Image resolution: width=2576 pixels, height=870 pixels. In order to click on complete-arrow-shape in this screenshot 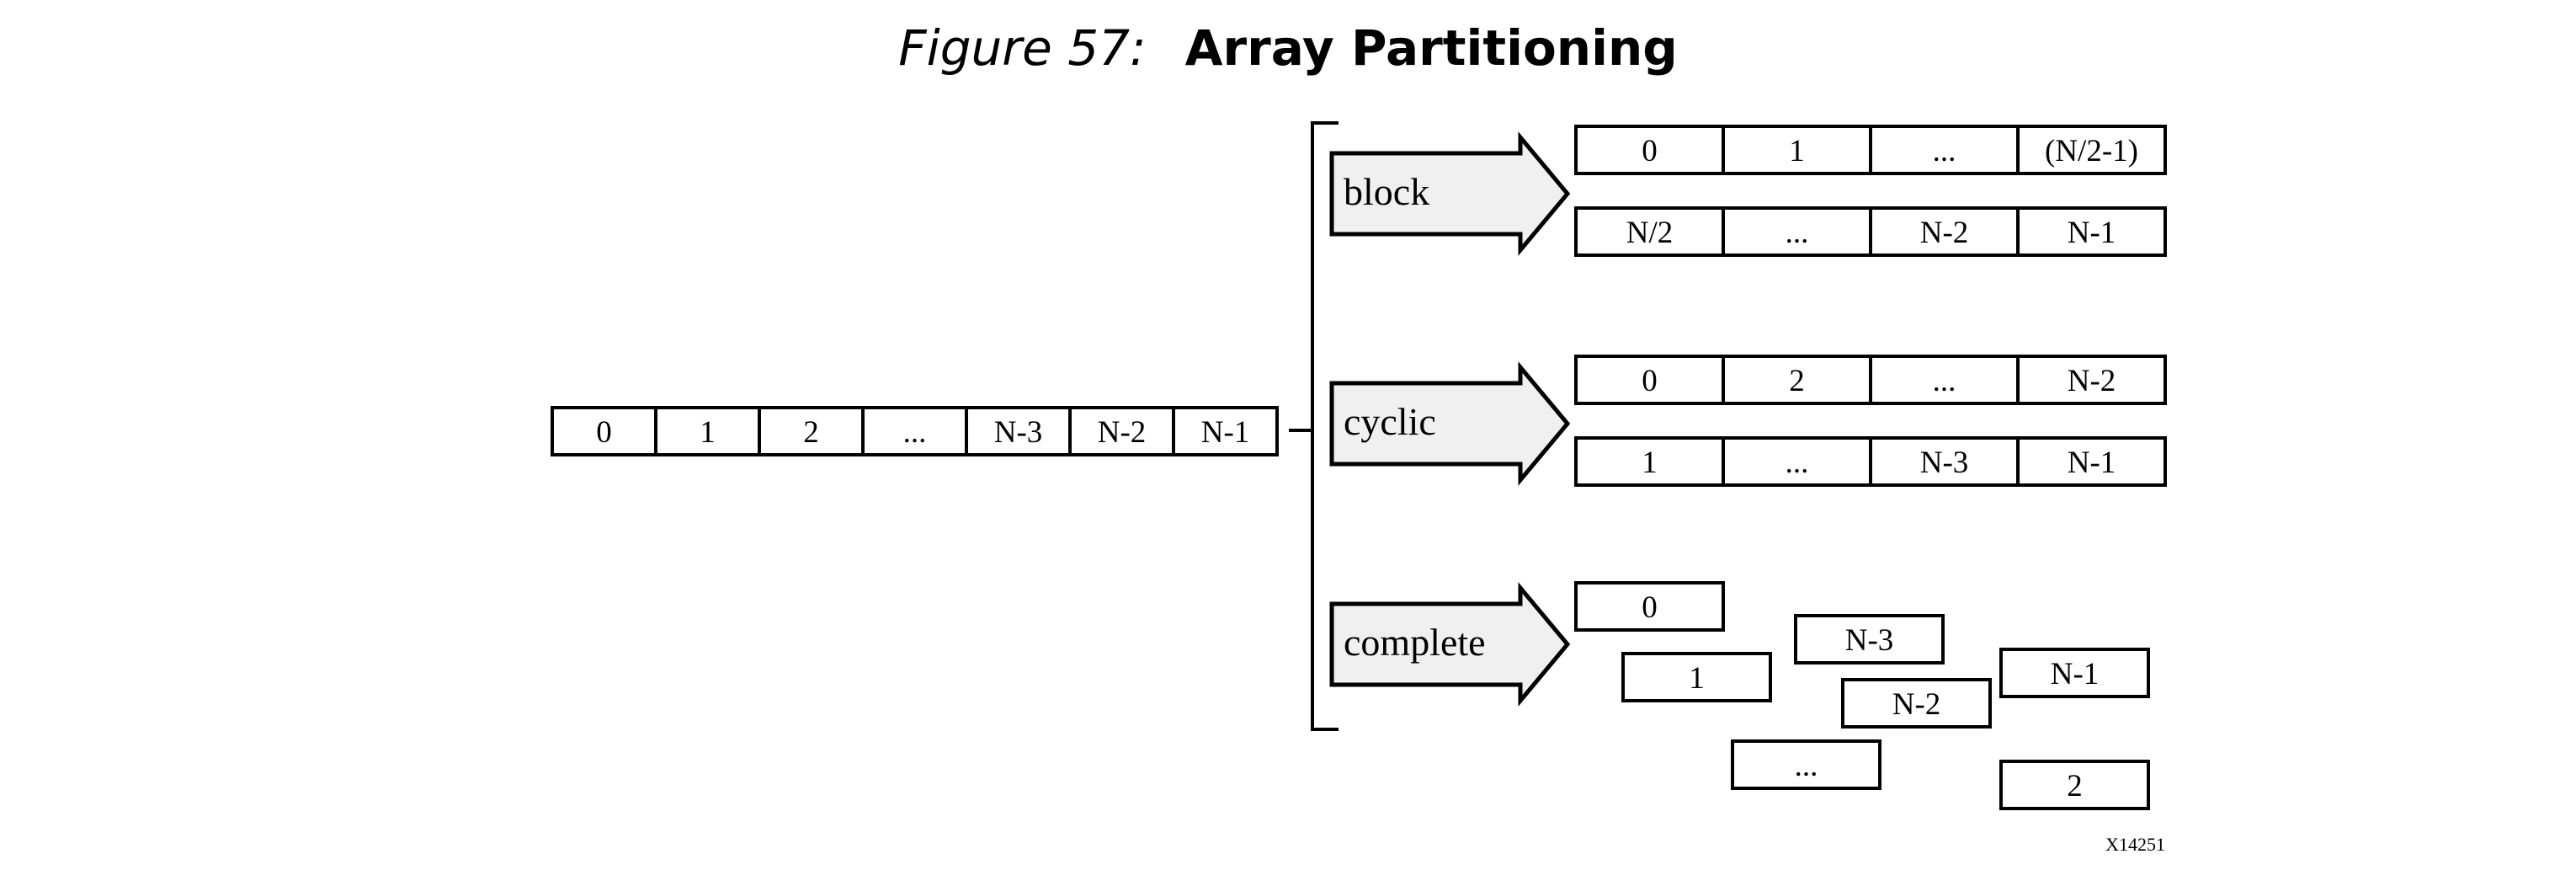, I will do `click(1450, 644)`.